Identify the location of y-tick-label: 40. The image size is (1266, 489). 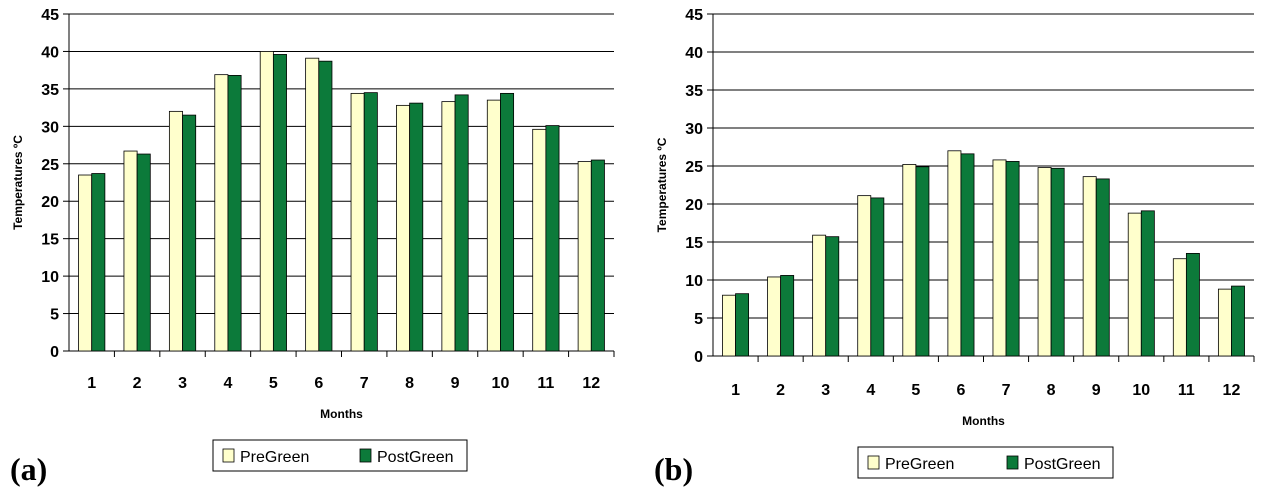
(50, 52).